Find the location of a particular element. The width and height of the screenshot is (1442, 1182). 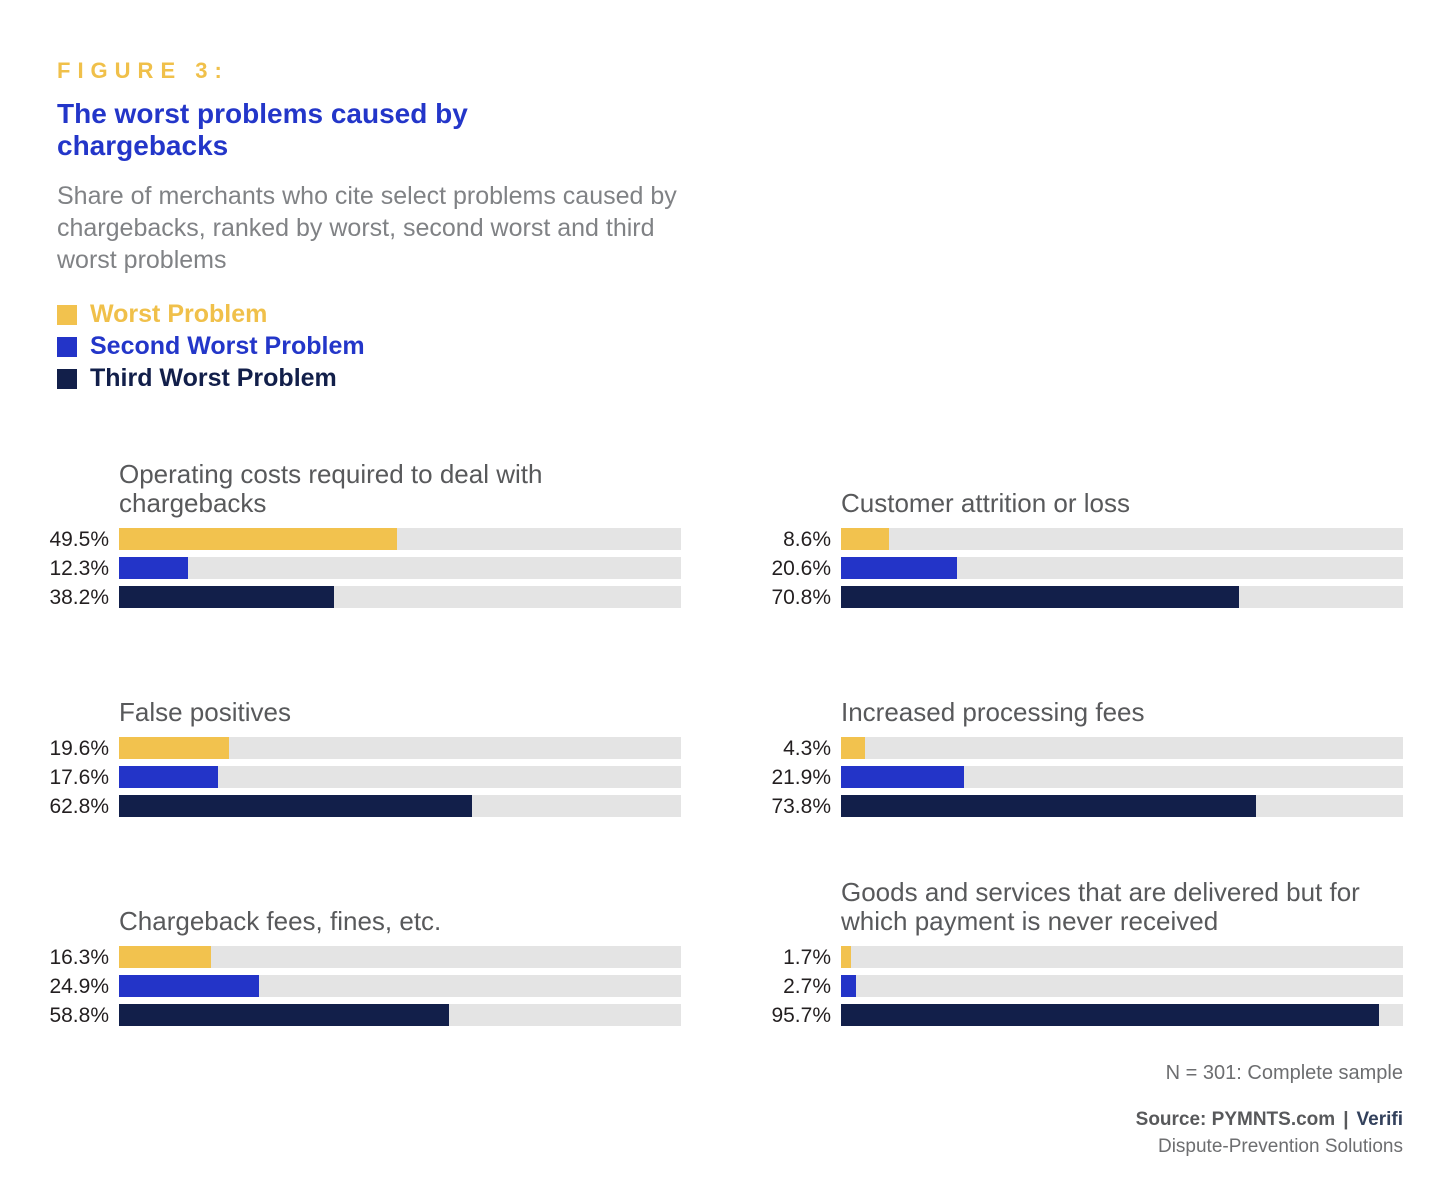

bar-row-second-worst: 2.7% is located at coordinates (1080, 986).